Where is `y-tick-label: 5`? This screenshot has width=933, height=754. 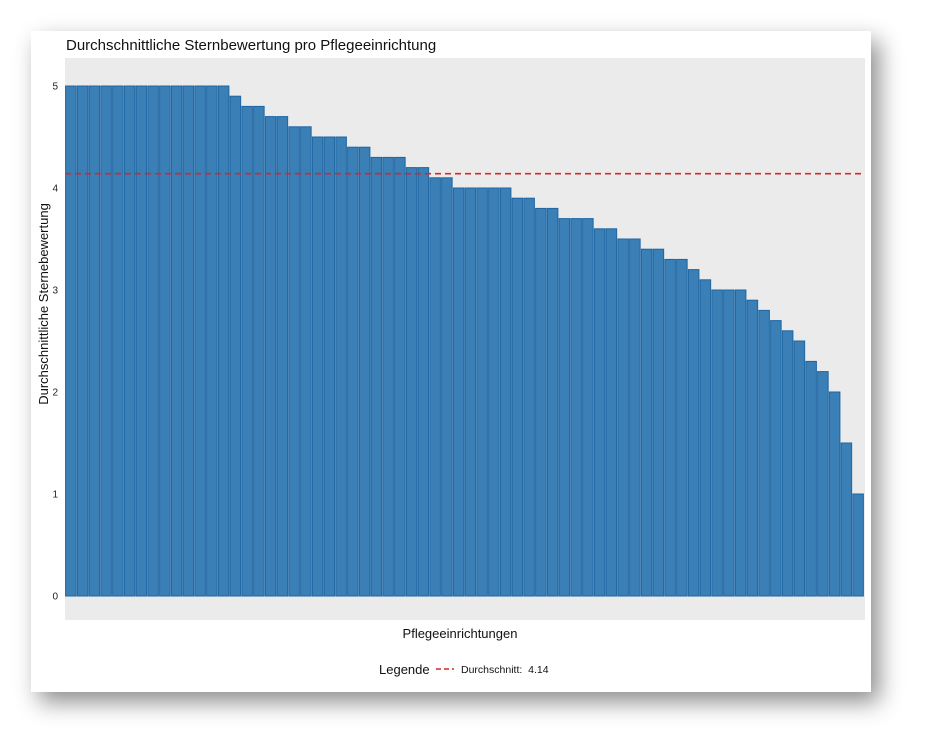 y-tick-label: 5 is located at coordinates (55, 87).